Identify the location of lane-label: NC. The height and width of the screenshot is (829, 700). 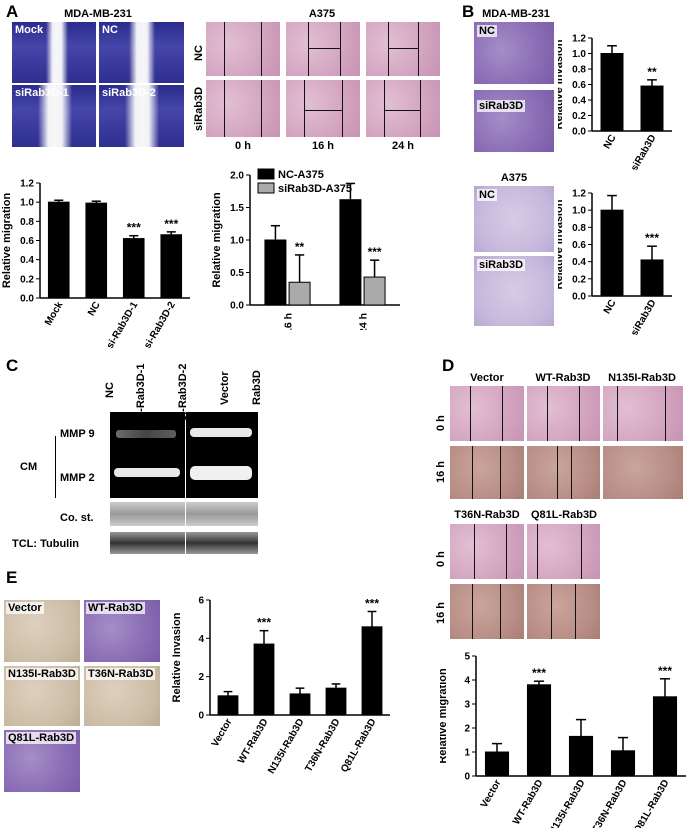
(110, 390).